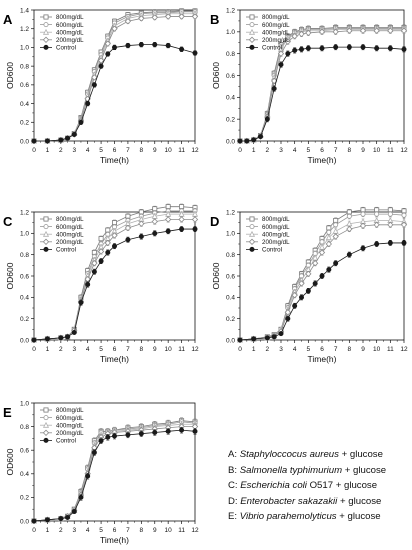 This screenshot has height=550, width=412. I want to click on panel-c-x-tick-label: 1, so click(48, 349).